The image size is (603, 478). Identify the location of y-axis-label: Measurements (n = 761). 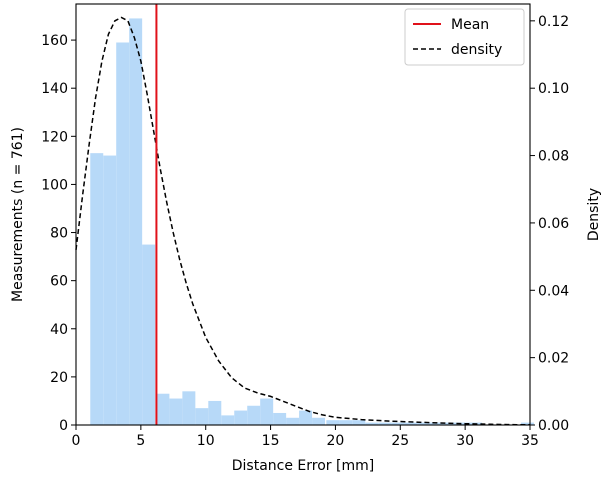
(18, 214).